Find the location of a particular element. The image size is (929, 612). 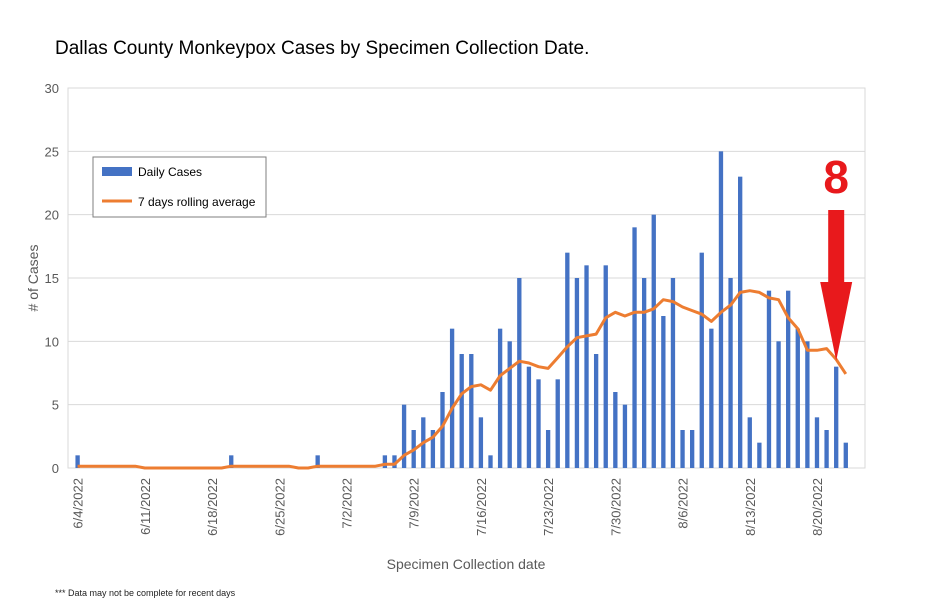

y-tick-label: 20 is located at coordinates (52, 215).